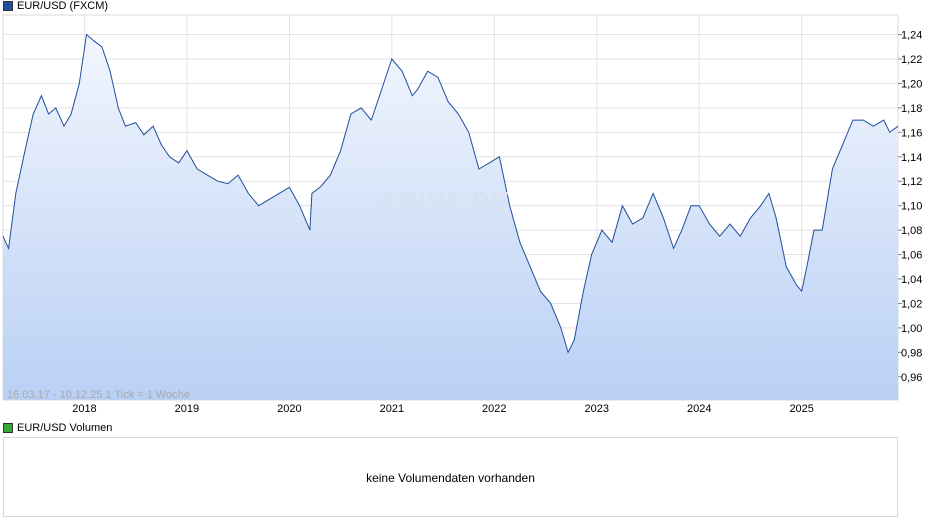 The height and width of the screenshot is (526, 940). Describe the element at coordinates (98, 395) in the screenshot. I see `range-info: 16.03.17 - 10.12.25 1 Tick = 1 Woche` at that location.